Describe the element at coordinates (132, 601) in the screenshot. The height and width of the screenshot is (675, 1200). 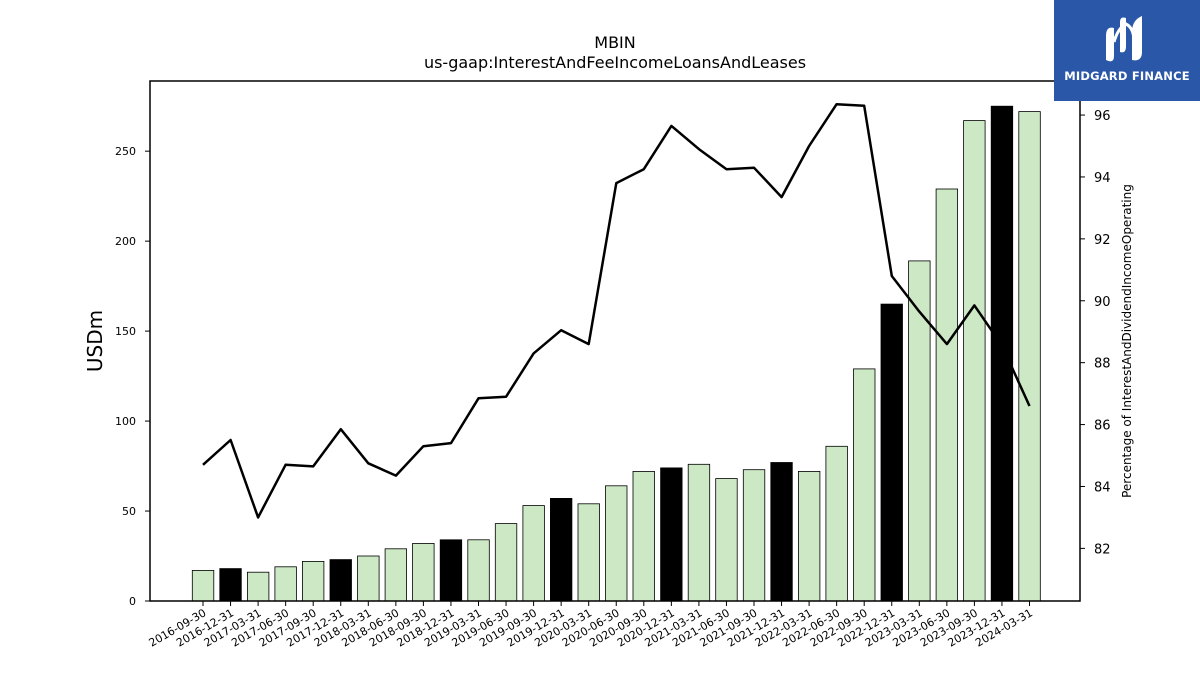
I see `y-tick-label: 0` at that location.